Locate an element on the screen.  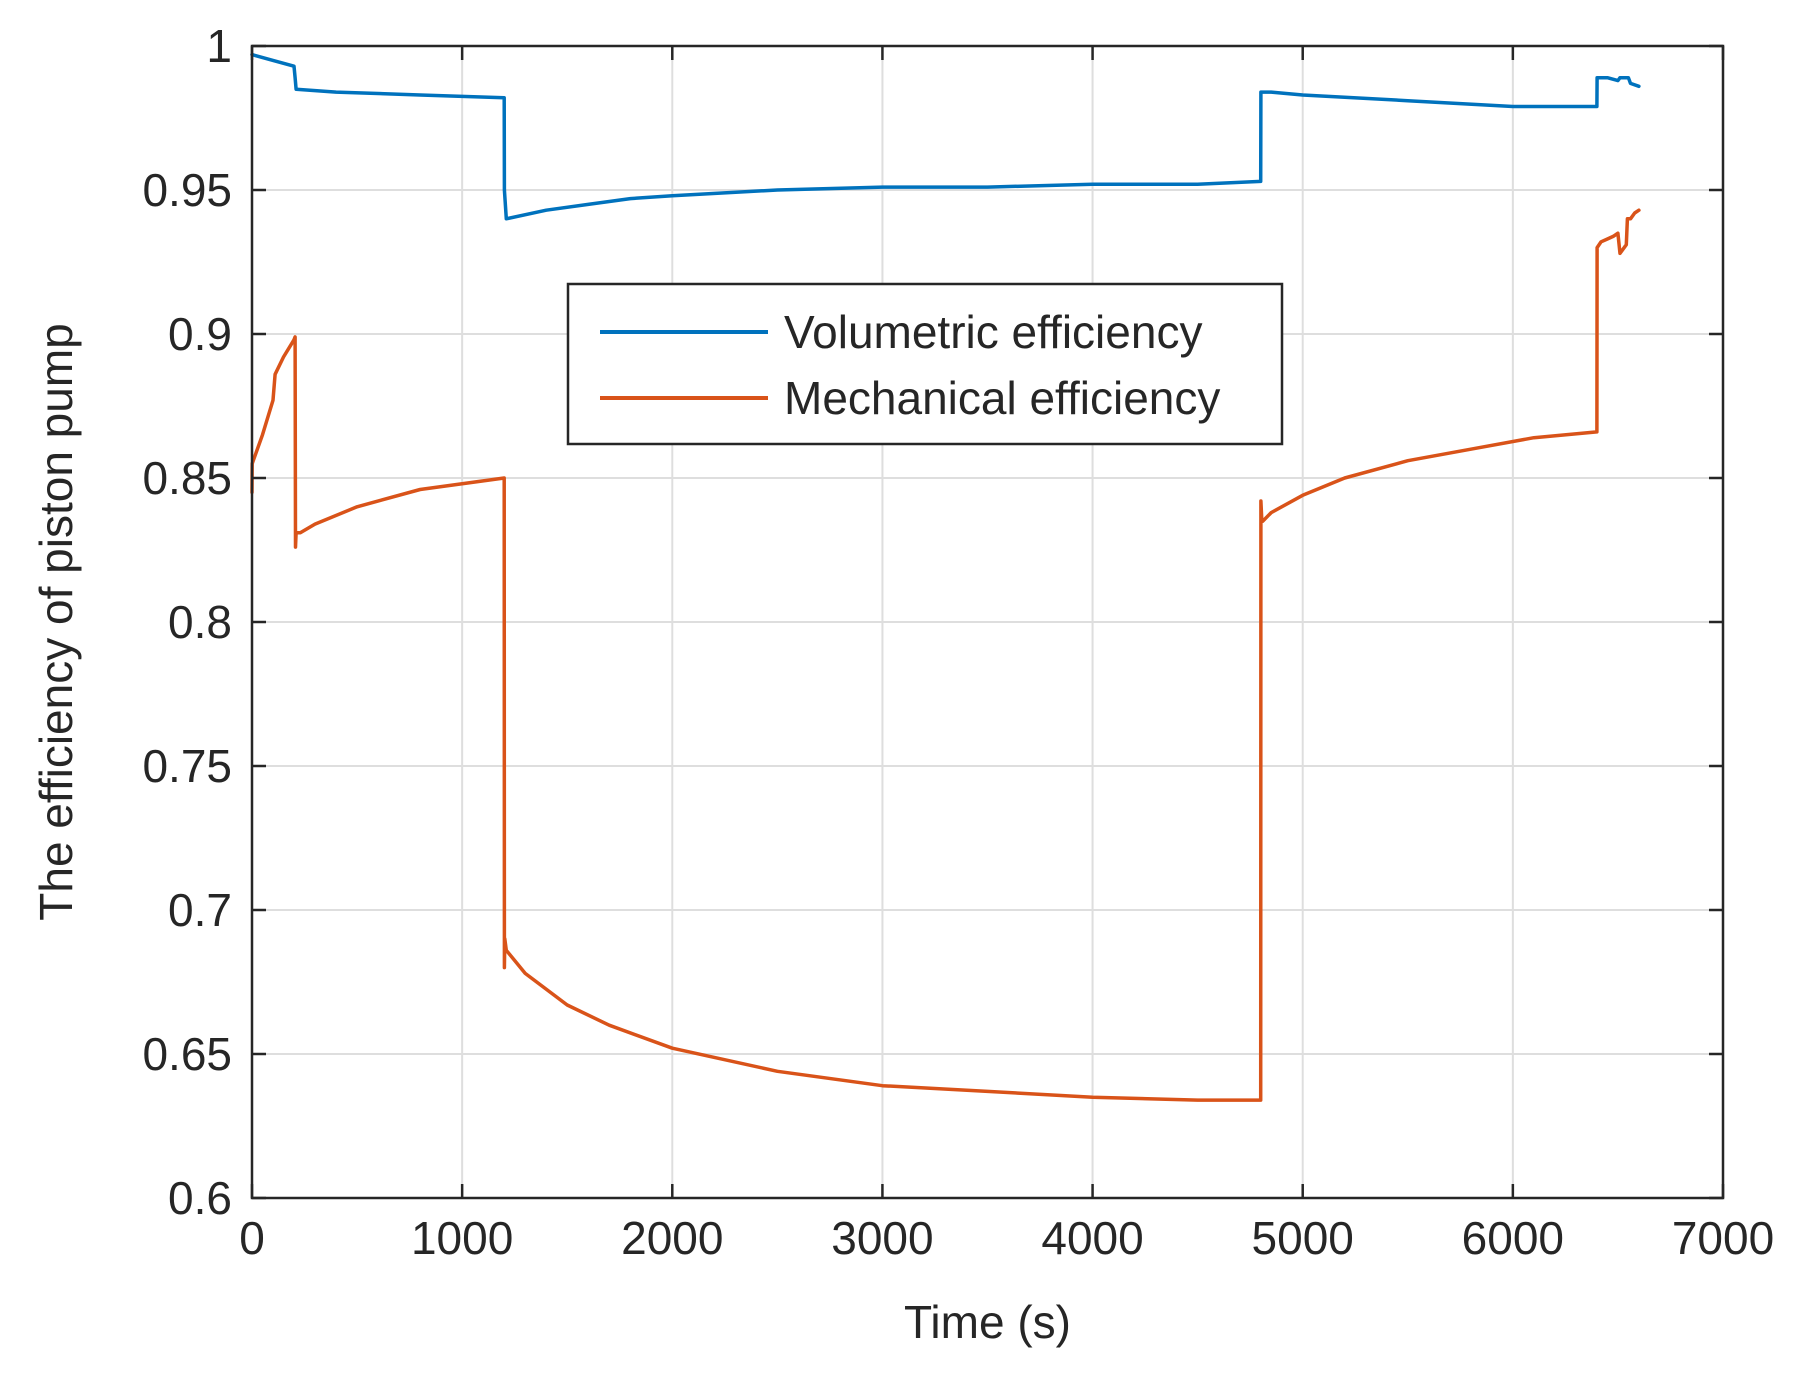
legend-box is located at coordinates (925, 364).